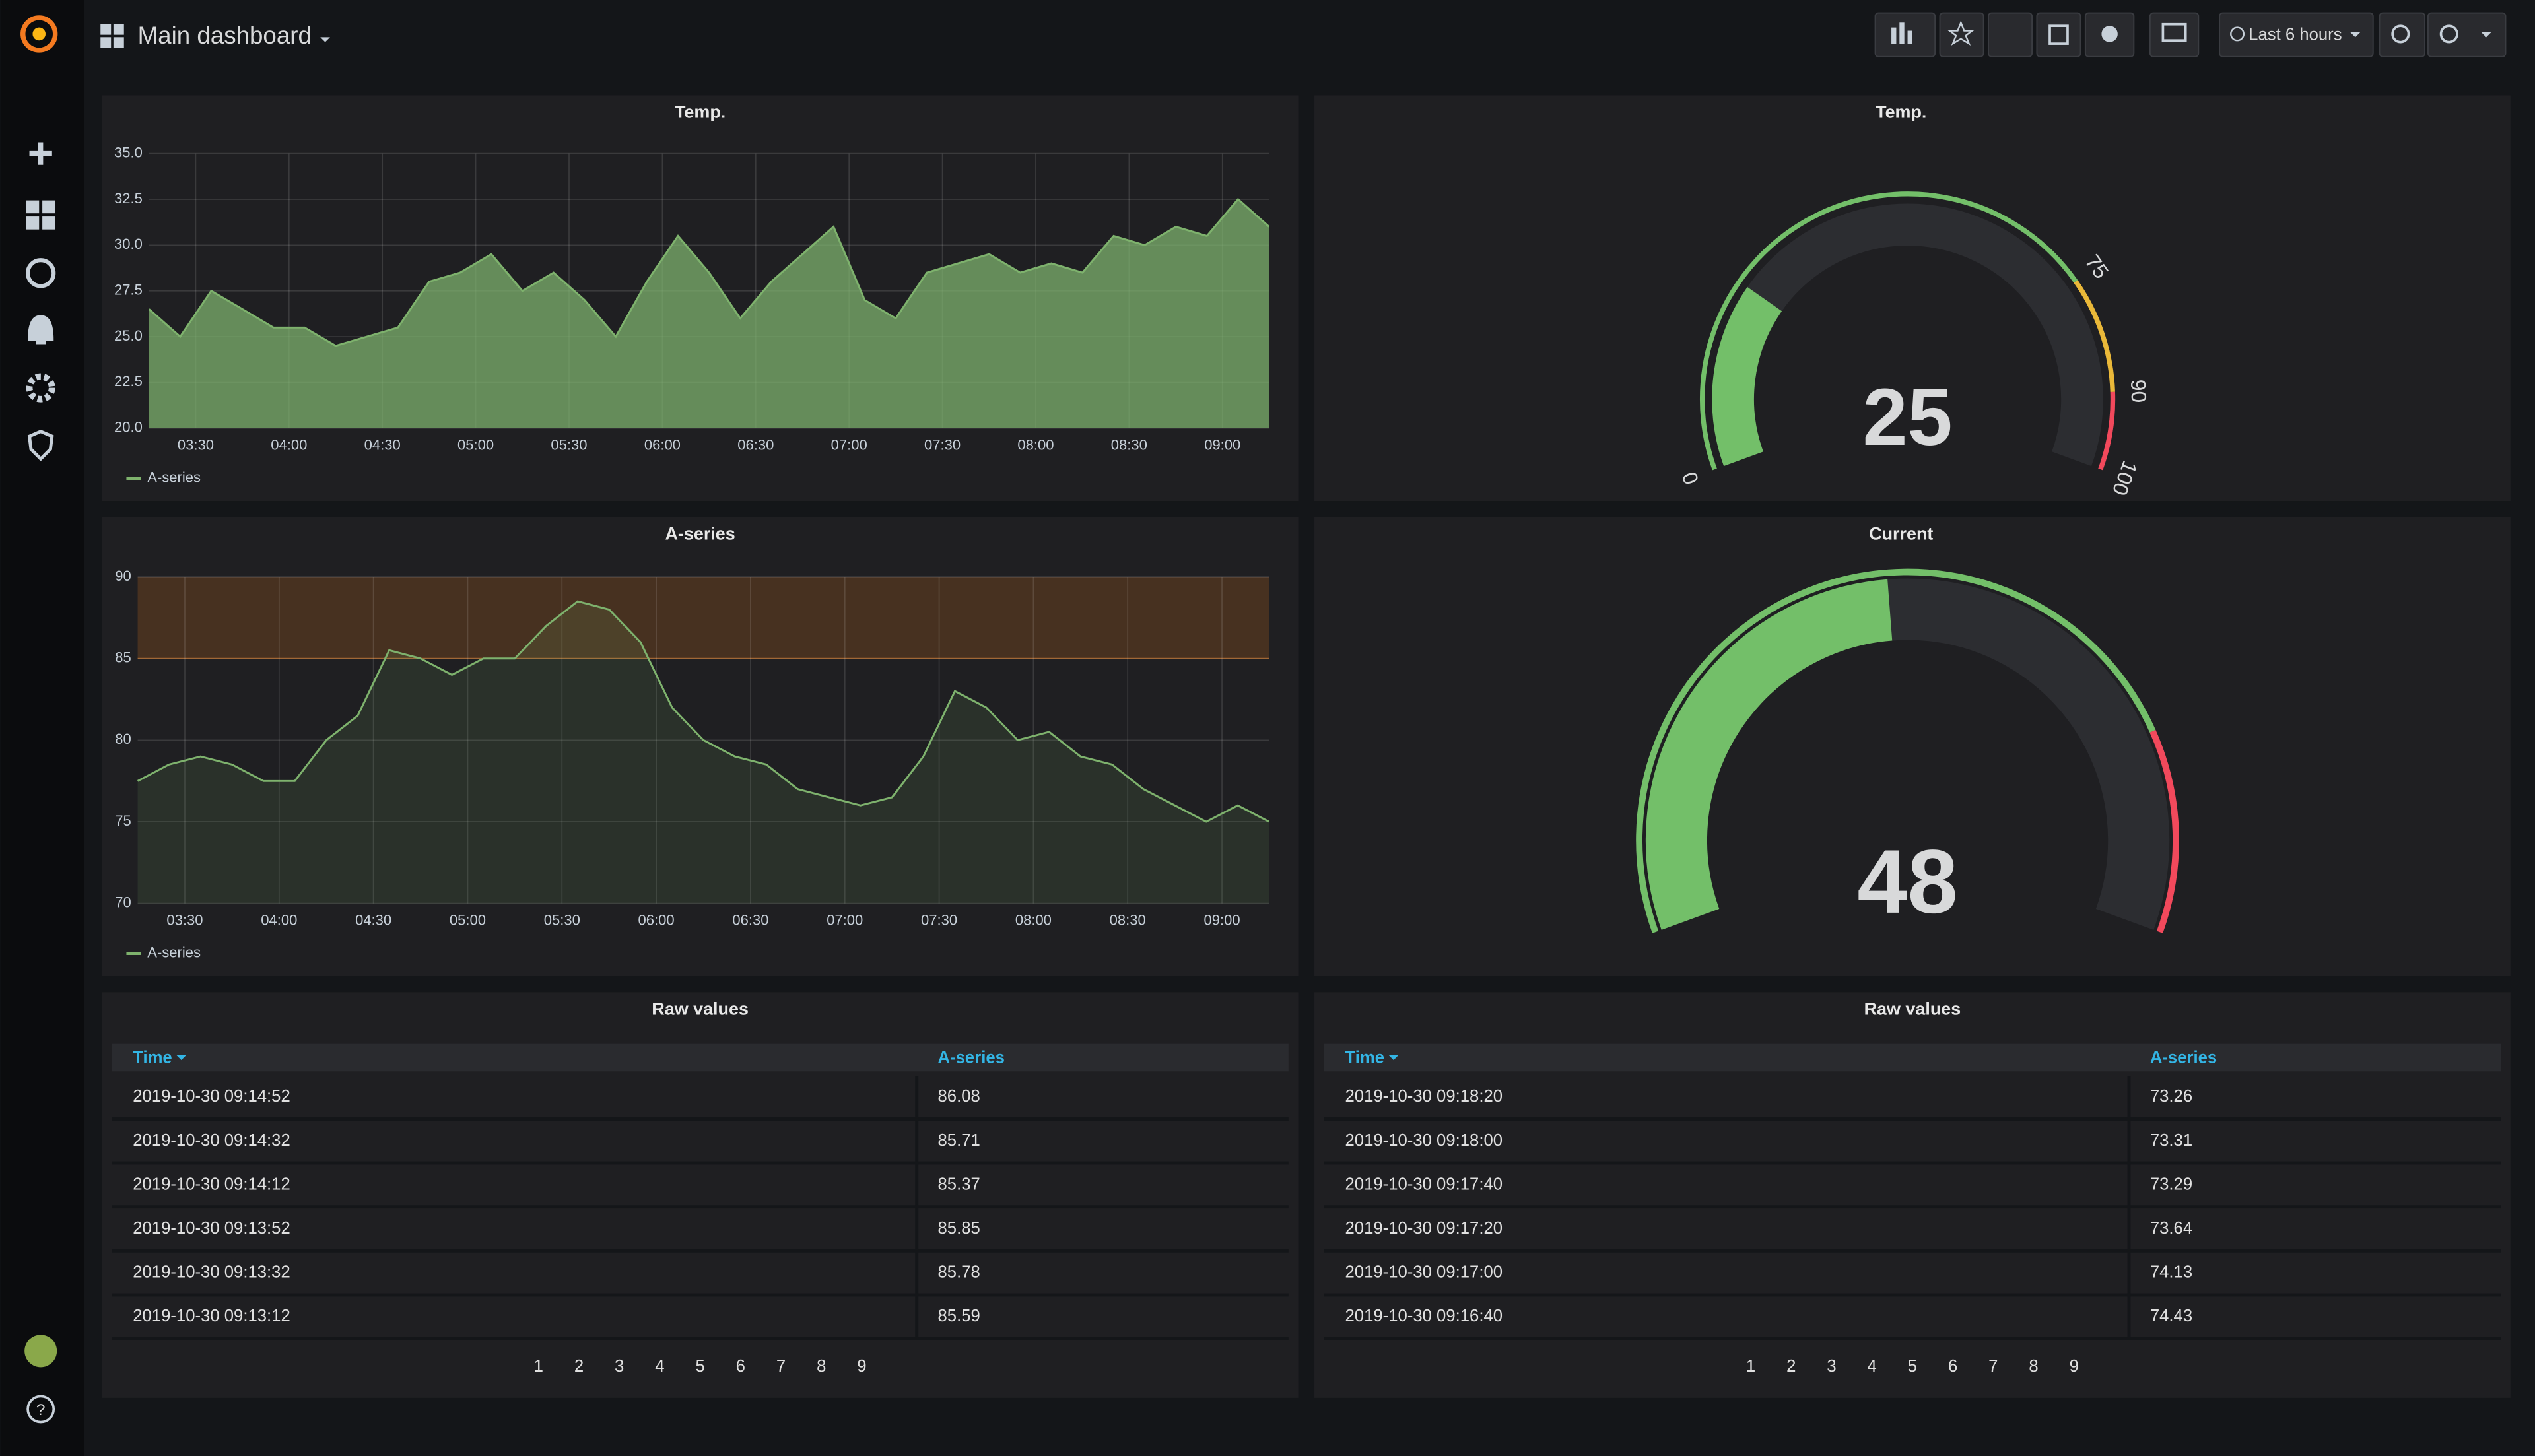 This screenshot has width=2535, height=1456. I want to click on series-area, so click(703, 753).